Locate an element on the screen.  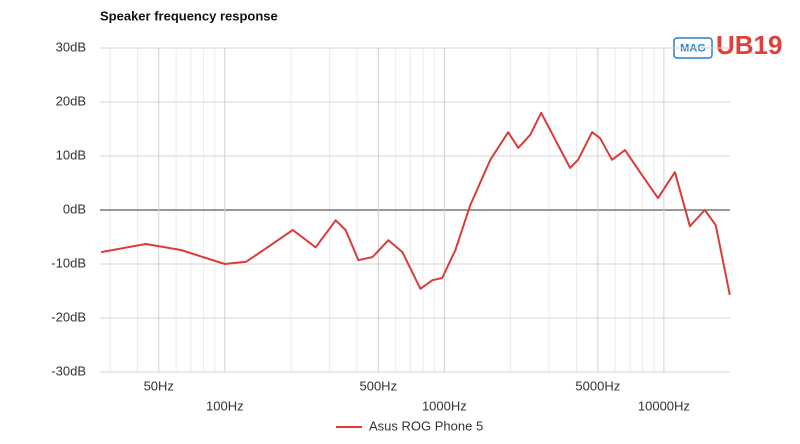
logo-text: UB19 is located at coordinates (749, 45).